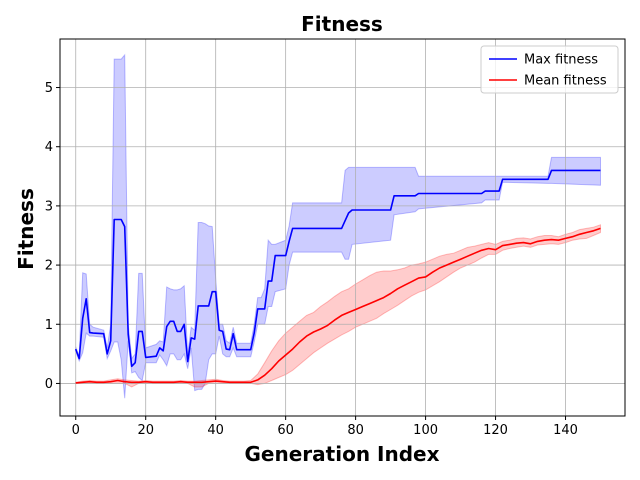 This screenshot has width=640, height=480. Describe the element at coordinates (565, 81) in the screenshot. I see `legend-label-mean-fitness: Mean fitness` at that location.